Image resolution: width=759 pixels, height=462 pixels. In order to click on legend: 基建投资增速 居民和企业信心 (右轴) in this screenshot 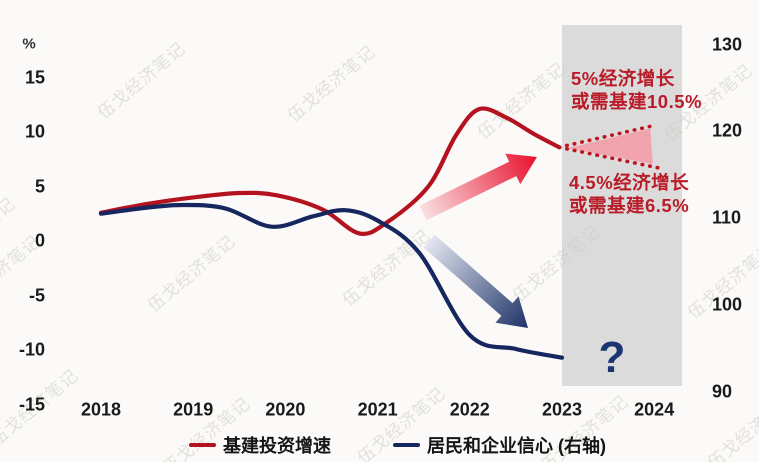, I will do `click(379, 445)`.